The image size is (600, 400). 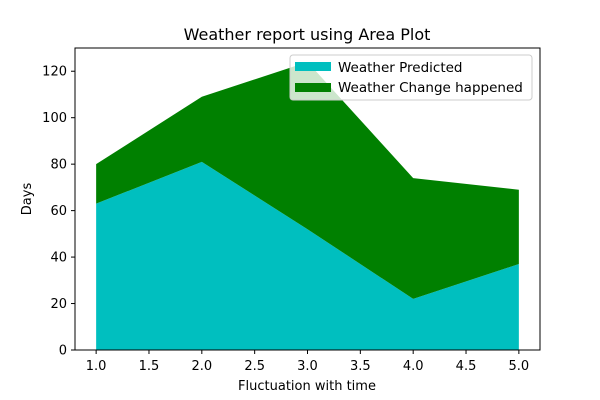 I want to click on y-tick-label: 0, so click(x=63, y=351).